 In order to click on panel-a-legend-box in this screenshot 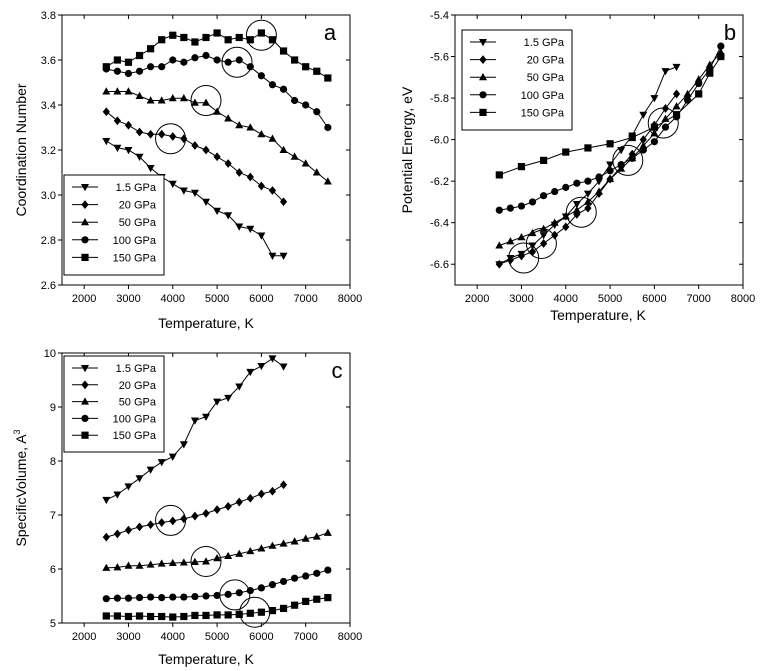, I will do `click(114, 225)`.